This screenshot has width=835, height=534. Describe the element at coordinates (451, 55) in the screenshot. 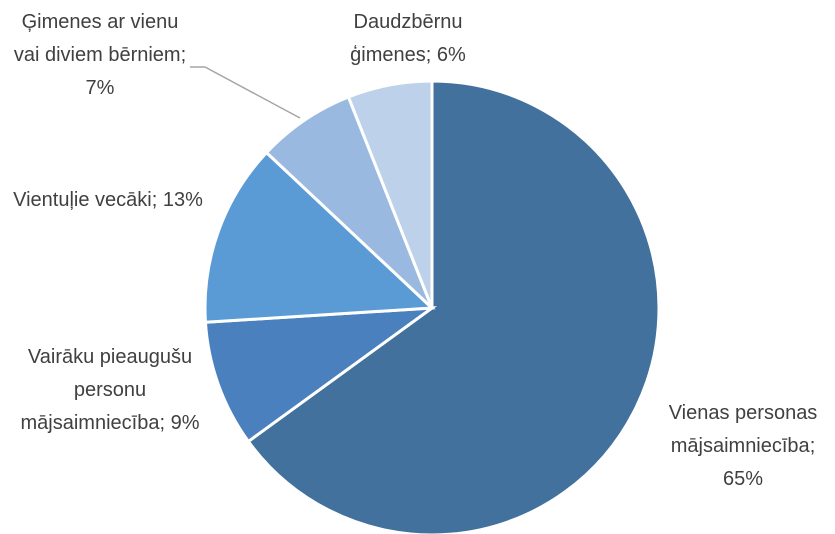

I see `label-value: 6%` at that location.